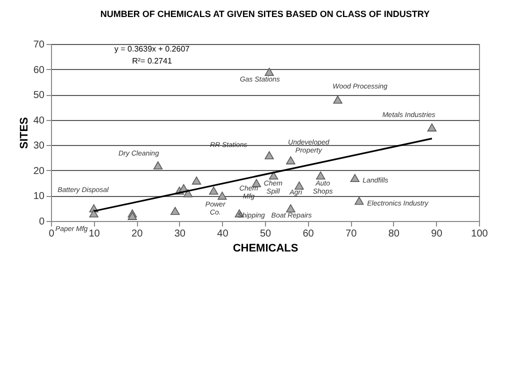 The image size is (509, 382). I want to click on x-tick-label: 40, so click(223, 234).